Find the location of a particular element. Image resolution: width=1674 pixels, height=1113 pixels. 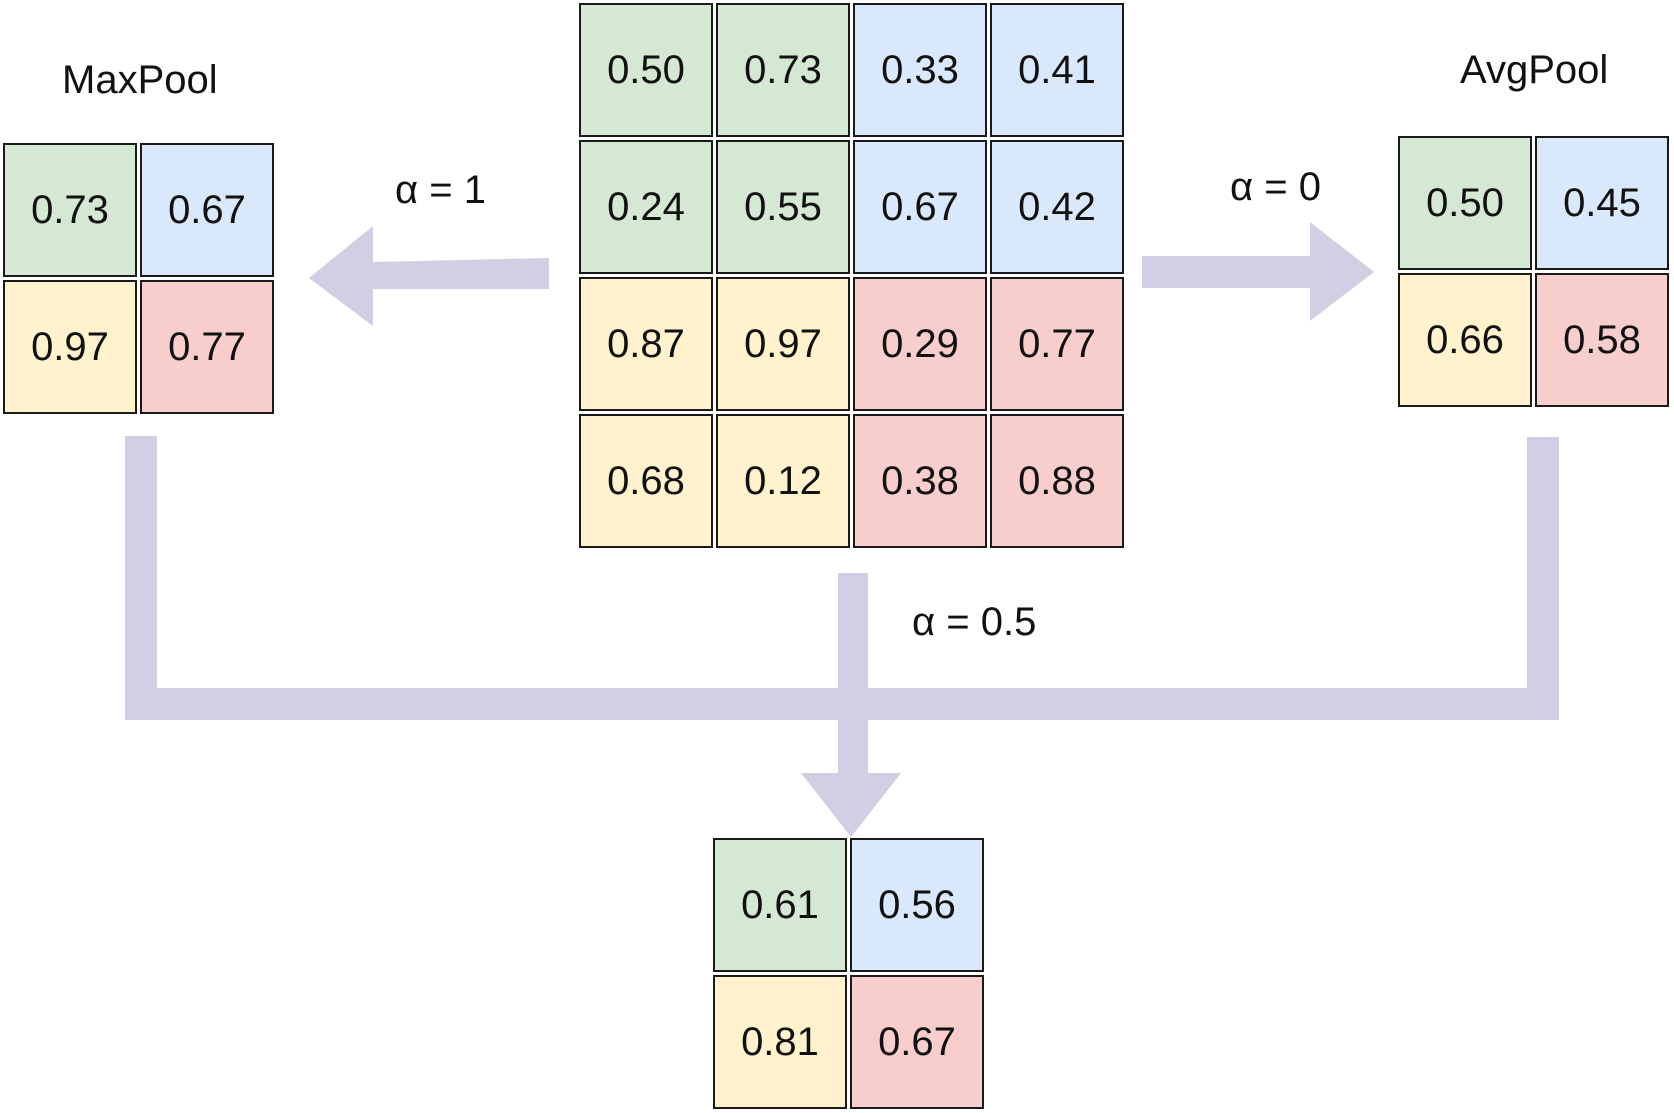

input-cell: 0.24 is located at coordinates (646, 207).